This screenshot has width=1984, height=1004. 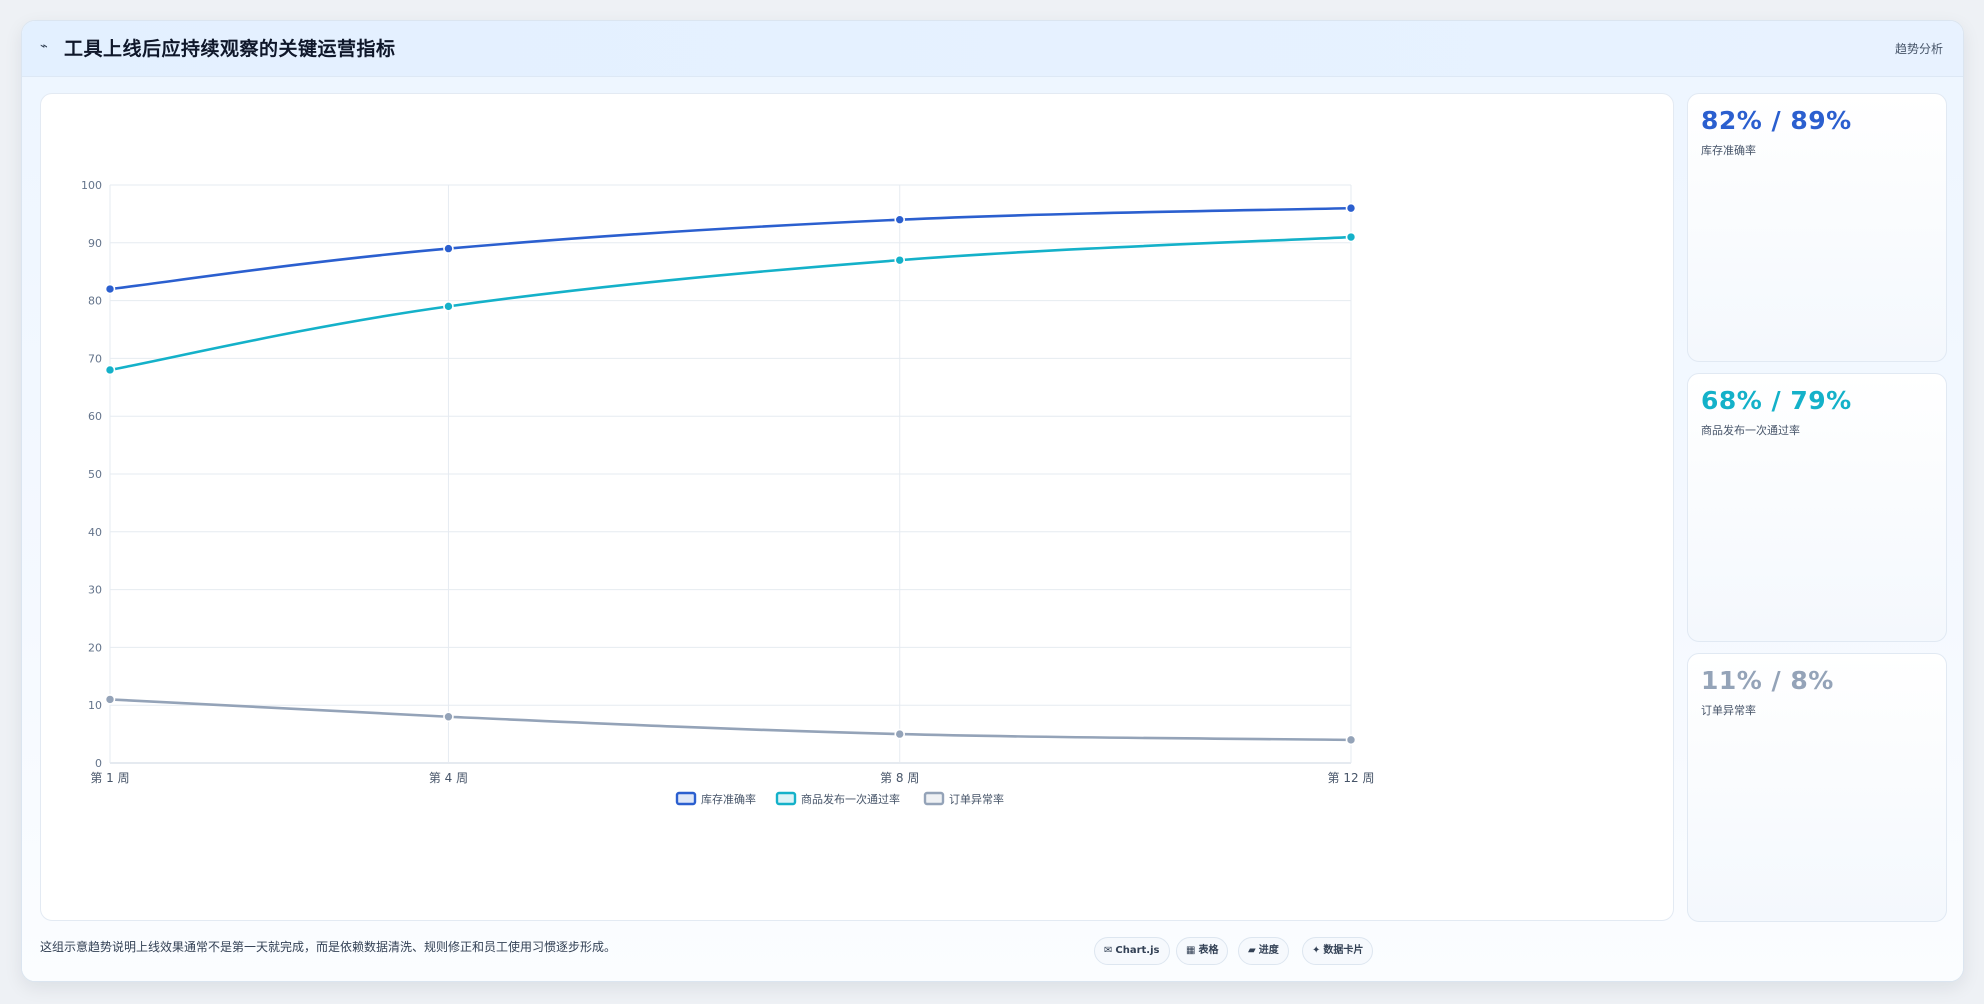 I want to click on chart-line-icon: ⌁, so click(x=44, y=46).